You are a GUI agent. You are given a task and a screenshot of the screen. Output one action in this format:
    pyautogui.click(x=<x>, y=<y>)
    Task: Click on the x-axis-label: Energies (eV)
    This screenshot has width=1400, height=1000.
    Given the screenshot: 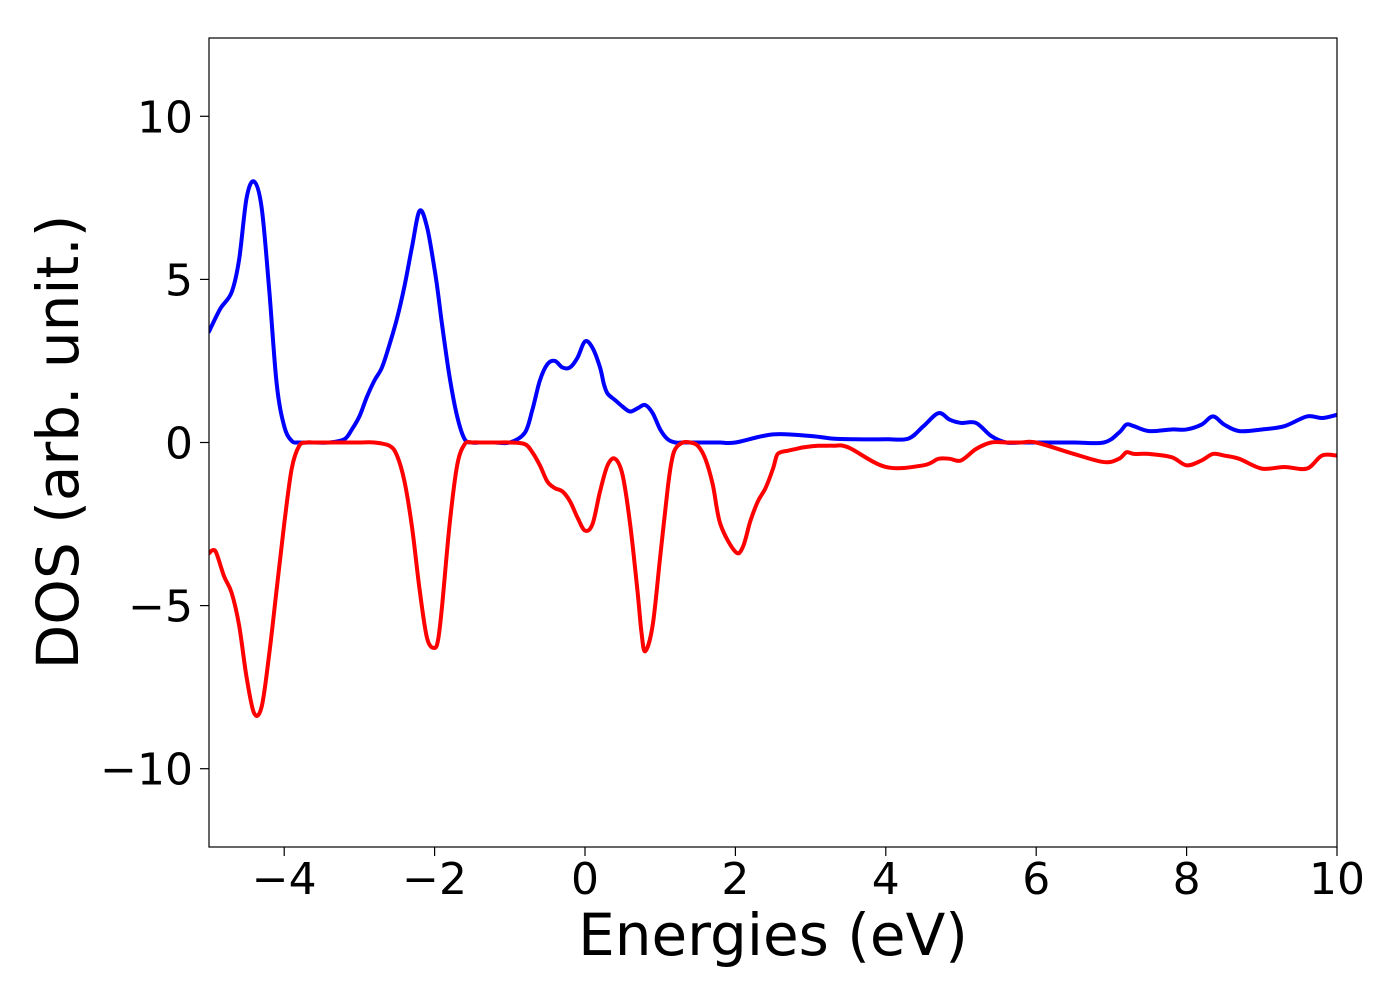 What is the action you would take?
    pyautogui.click(x=773, y=935)
    